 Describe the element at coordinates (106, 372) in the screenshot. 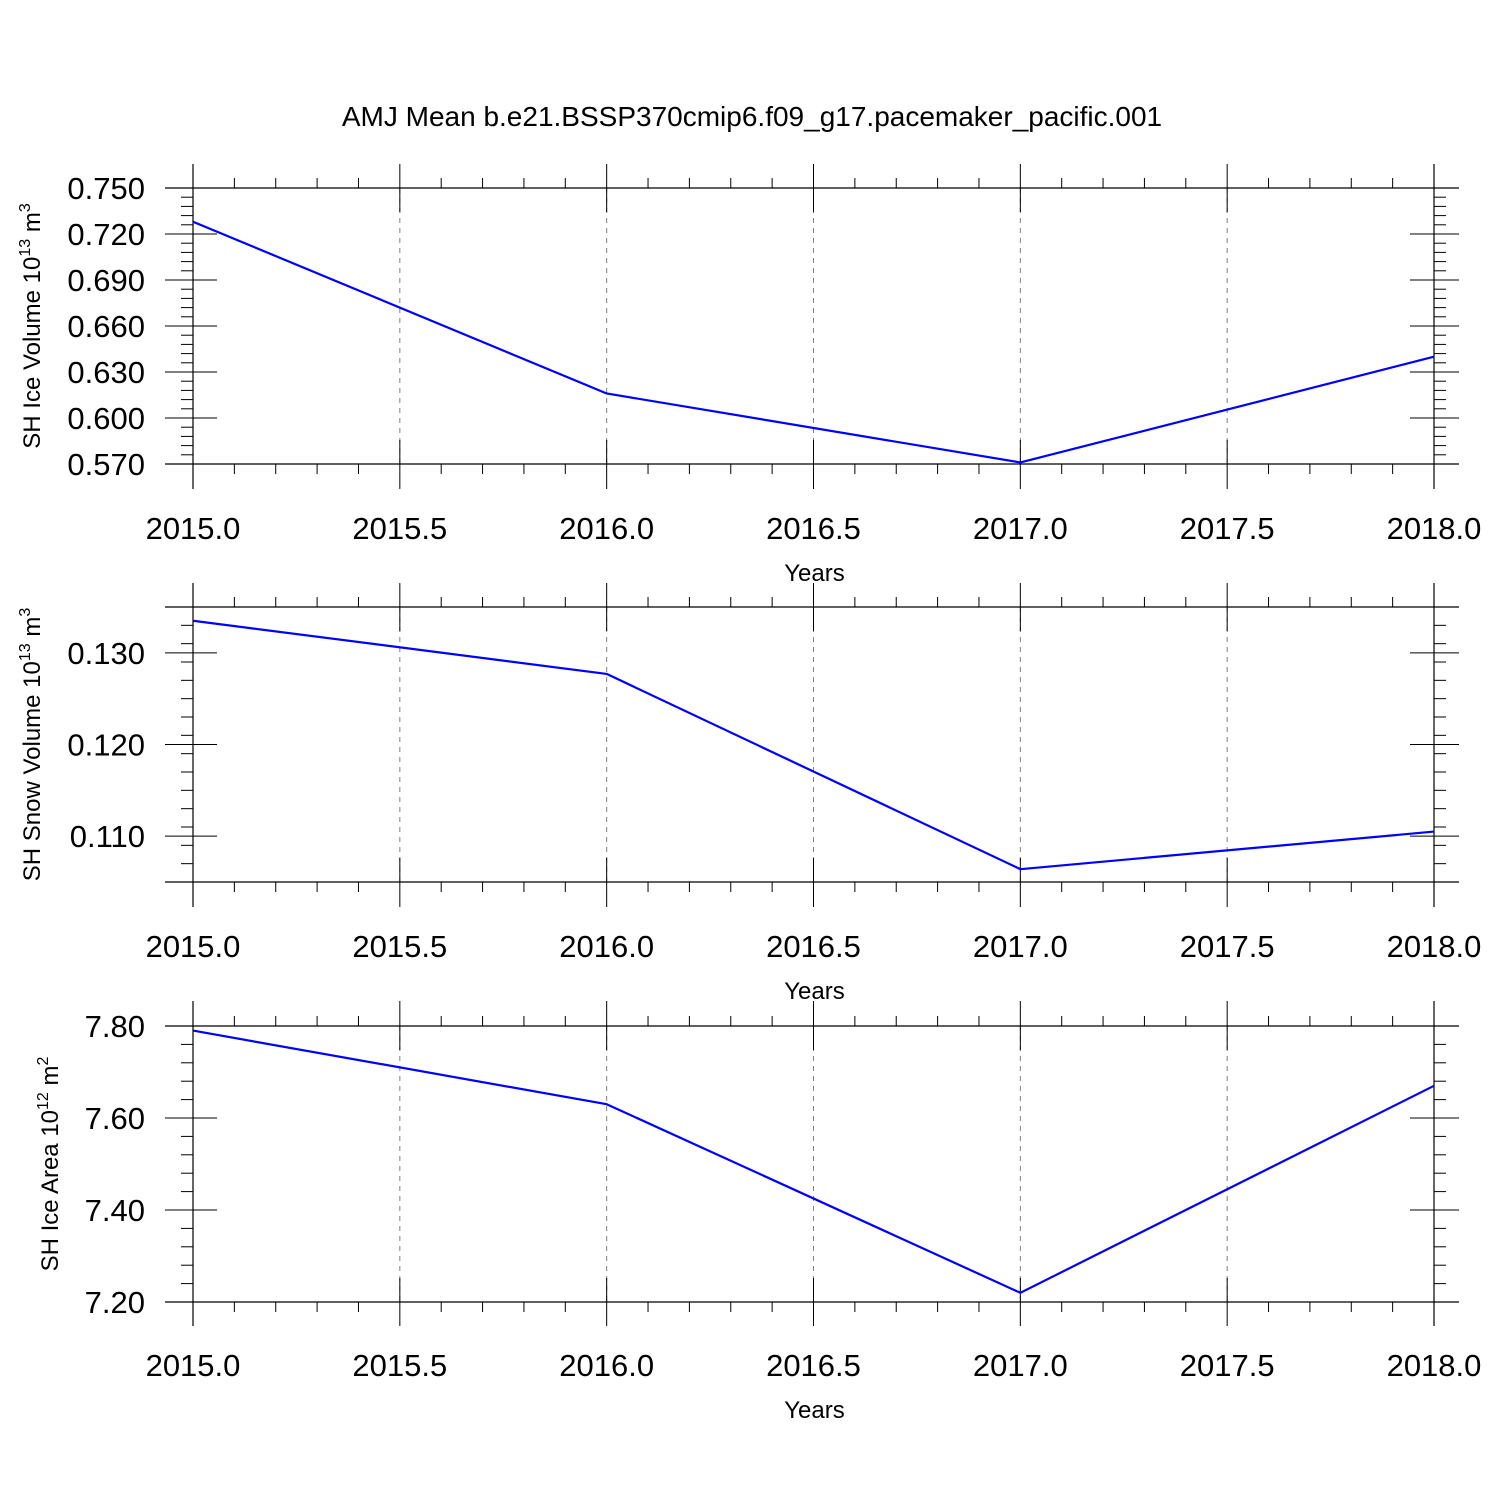

I see `y-tick-label: 0.630` at that location.